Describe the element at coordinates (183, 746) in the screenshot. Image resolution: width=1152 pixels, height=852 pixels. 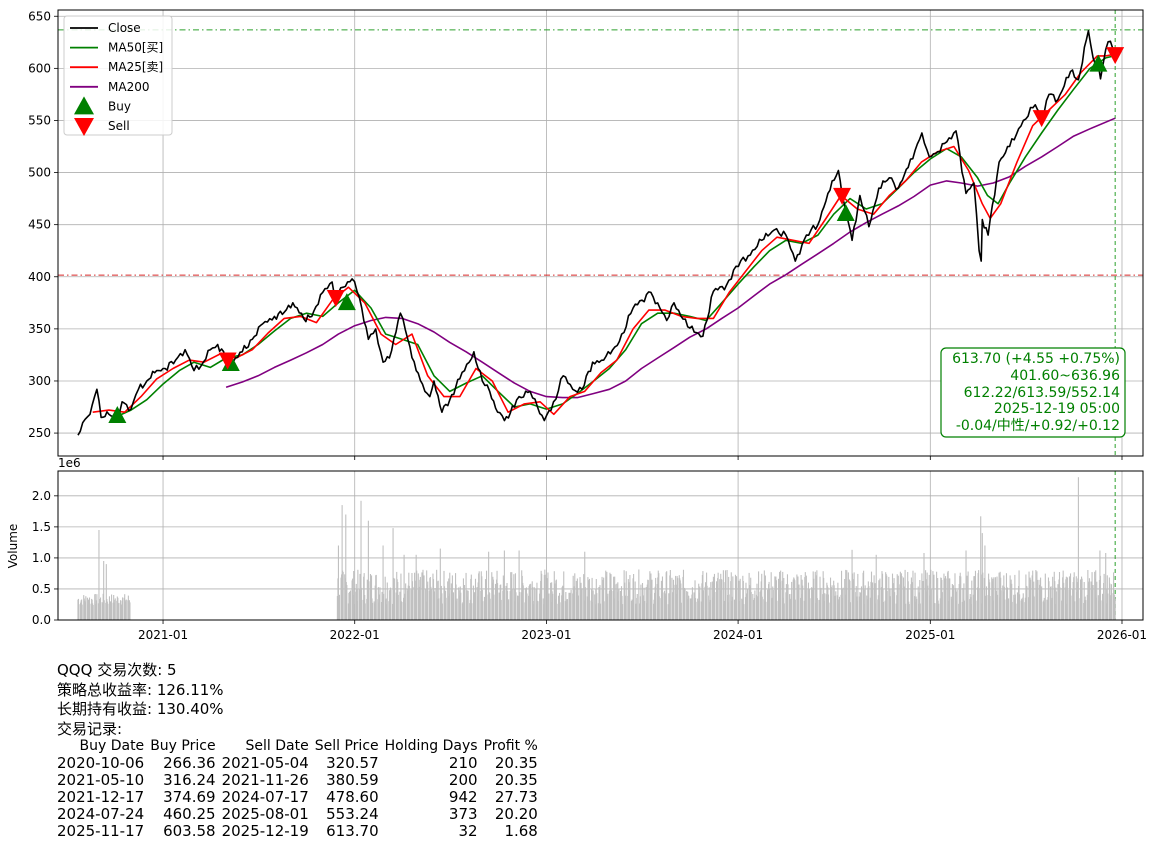
I see `col-buy-price: Buy Price` at that location.